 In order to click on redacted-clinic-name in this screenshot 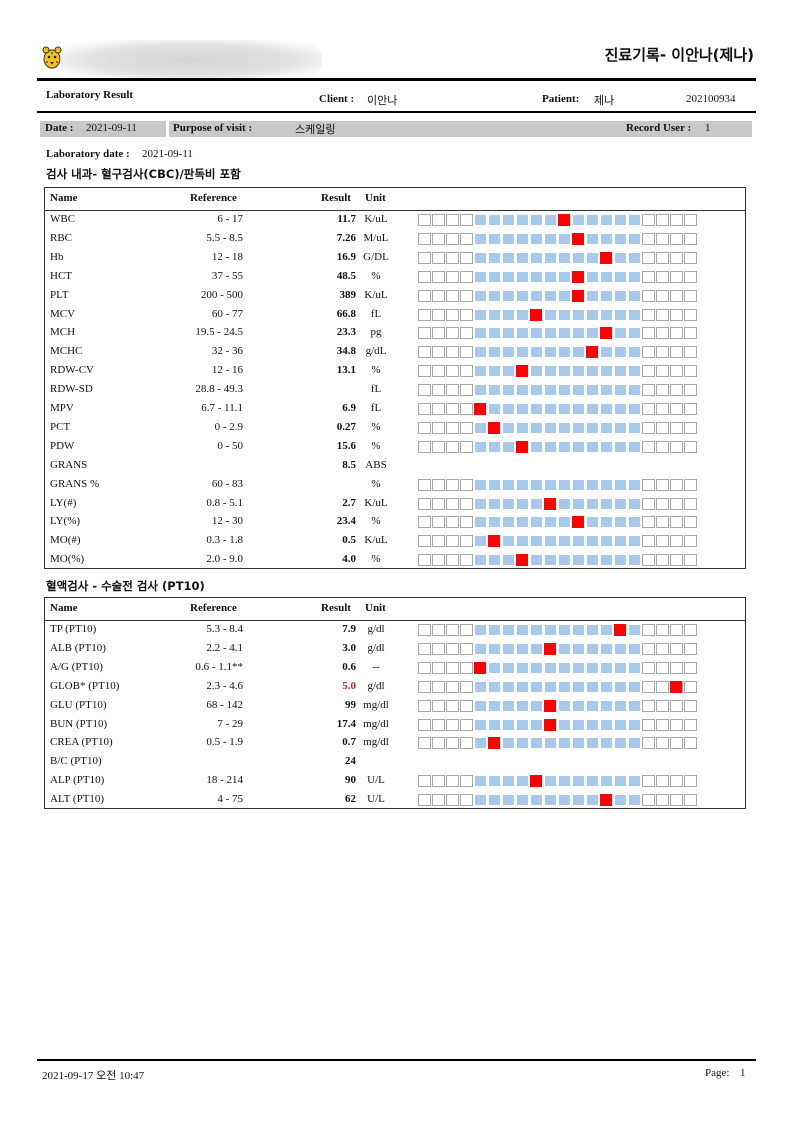, I will do `click(191, 60)`.